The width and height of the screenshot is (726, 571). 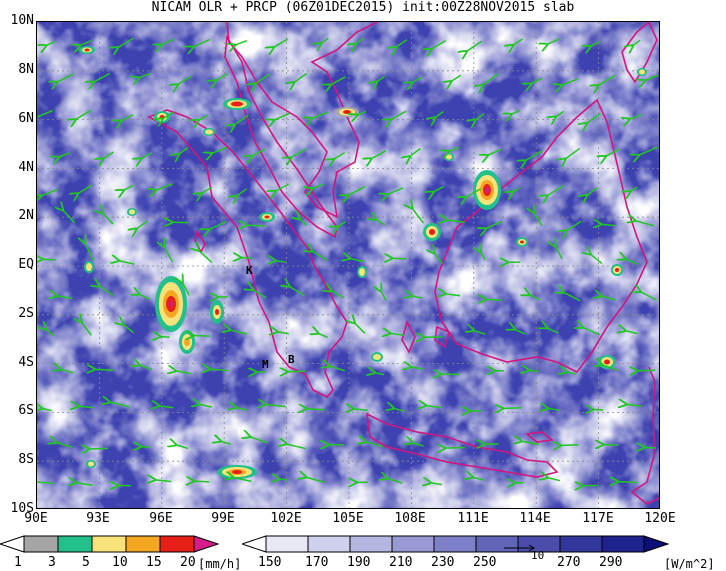 I want to click on olr-colorbar, so click(x=456, y=544).